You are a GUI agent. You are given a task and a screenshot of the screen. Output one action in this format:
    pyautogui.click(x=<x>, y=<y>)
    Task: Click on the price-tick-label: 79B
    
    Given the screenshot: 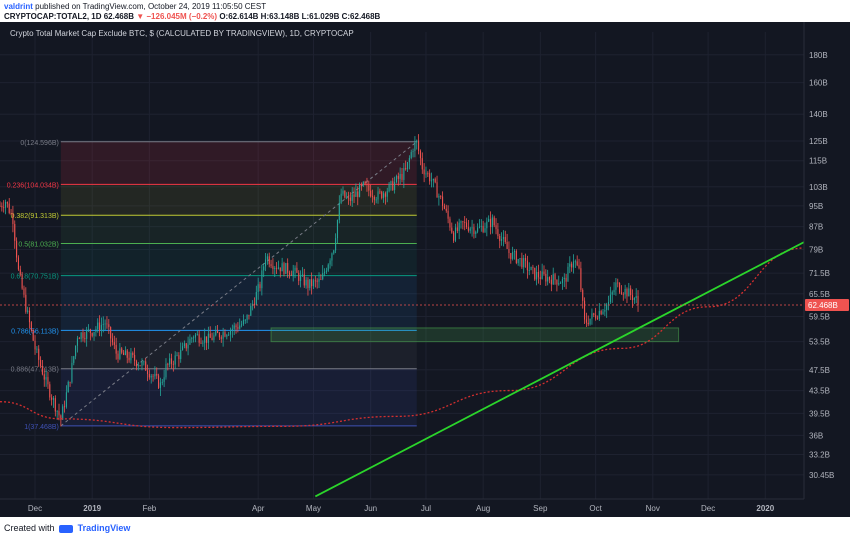 What is the action you would take?
    pyautogui.click(x=816, y=249)
    